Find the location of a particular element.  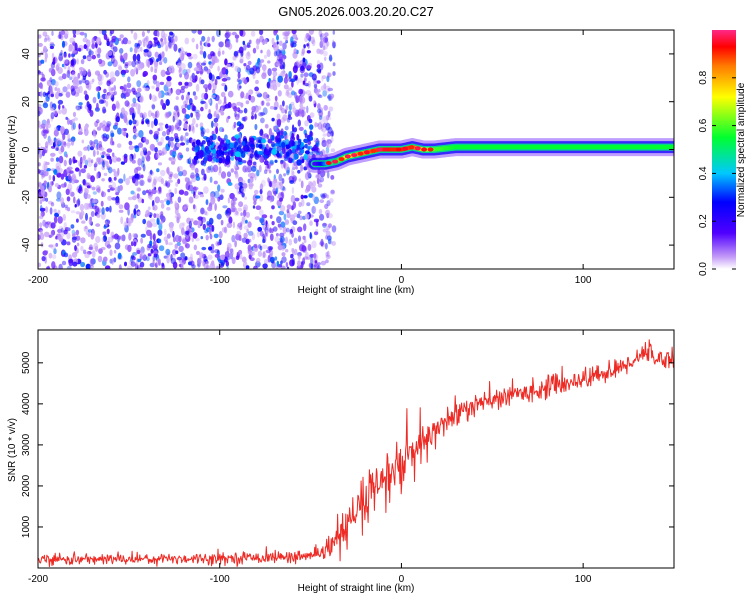

signal-knot is located at coordinates (417, 148).